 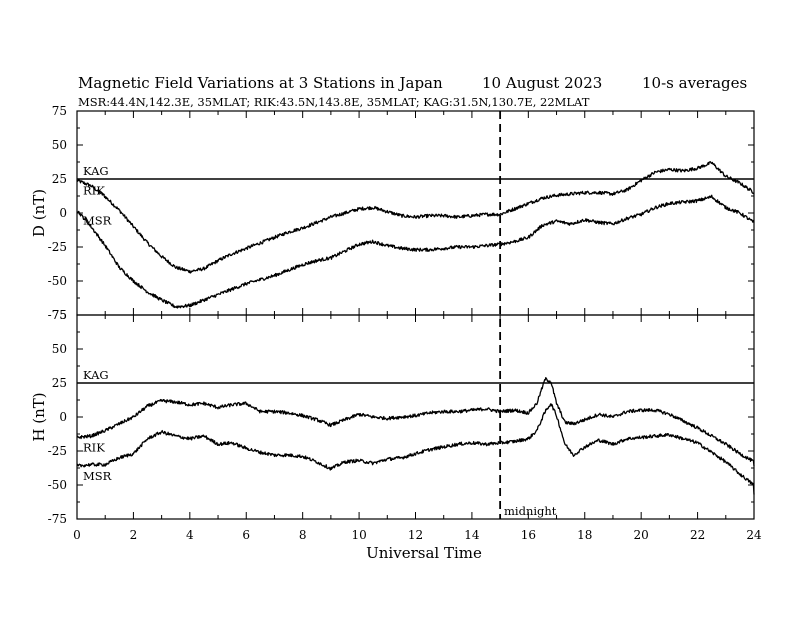 What do you see at coordinates (59, 111) in the screenshot?
I see `d-panel-ytick-label: 75` at bounding box center [59, 111].